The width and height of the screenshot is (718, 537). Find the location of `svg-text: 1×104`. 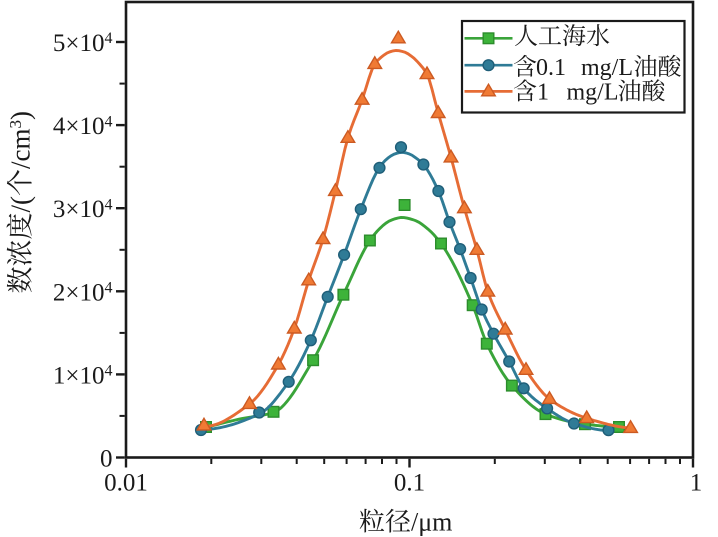

svg-text: 1×104 is located at coordinates (83, 375).